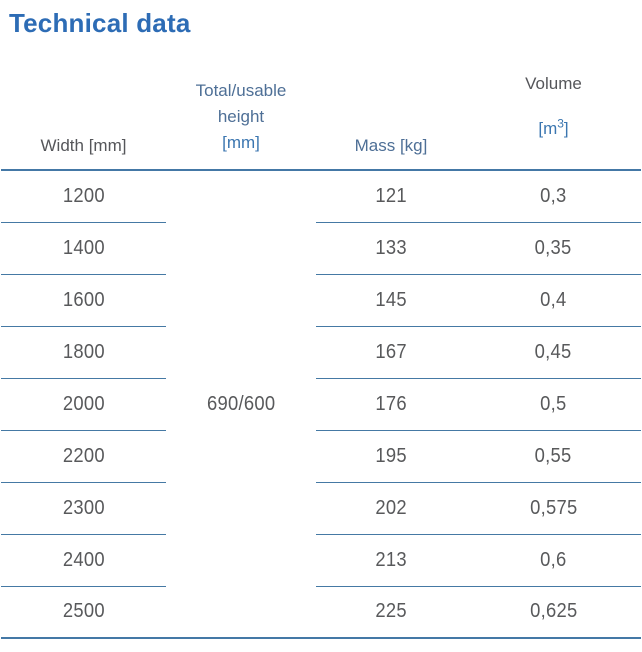  I want to click on table-row: 2300 202 0,575, so click(321, 508).